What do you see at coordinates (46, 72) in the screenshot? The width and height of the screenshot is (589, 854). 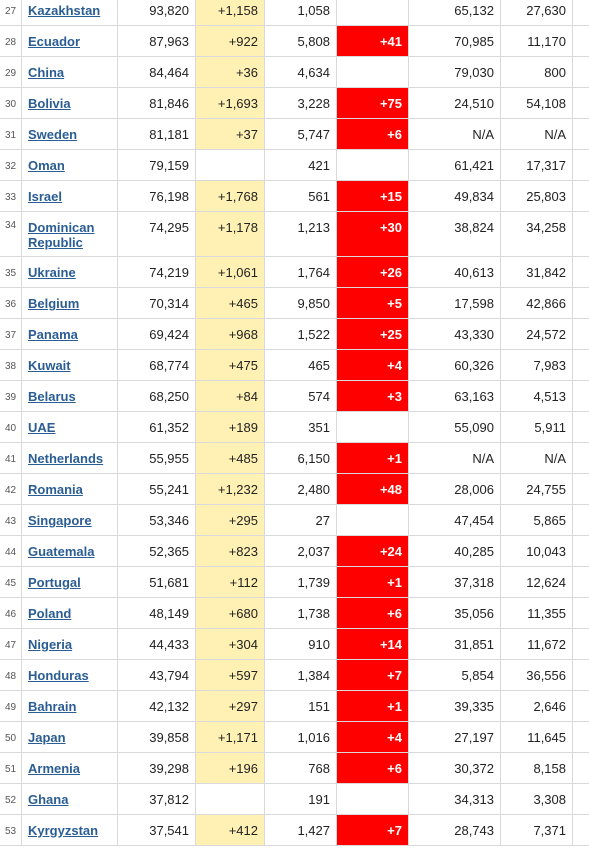 I see `country-link: China` at bounding box center [46, 72].